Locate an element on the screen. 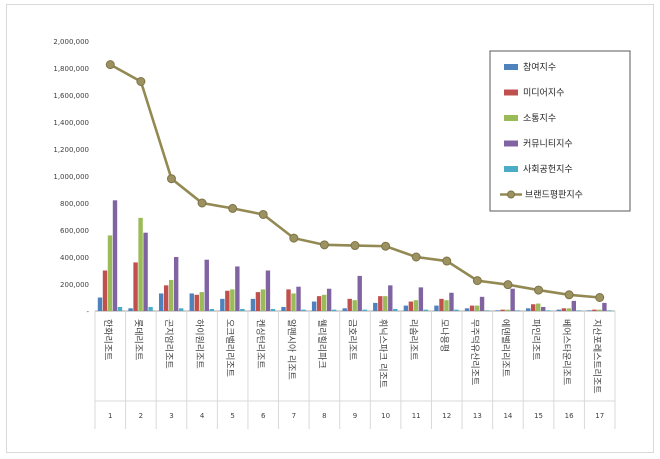 The image size is (660, 459). category-label: 파인리조트 is located at coordinates (535, 339).